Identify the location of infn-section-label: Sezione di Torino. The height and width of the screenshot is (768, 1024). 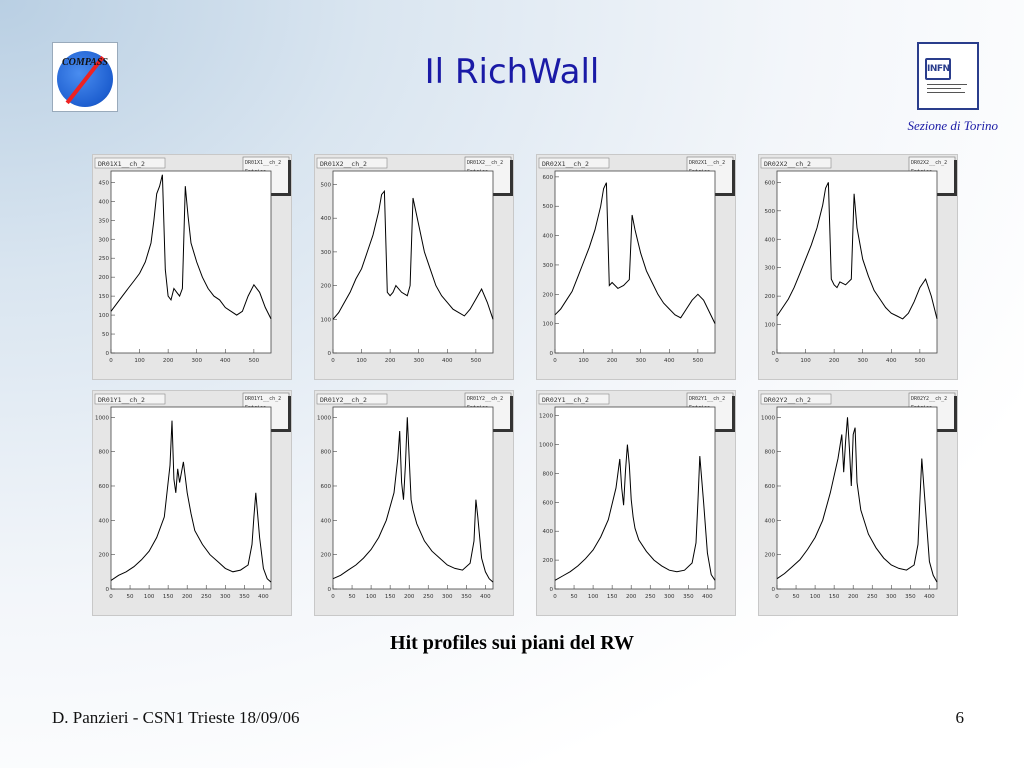
(952, 125).